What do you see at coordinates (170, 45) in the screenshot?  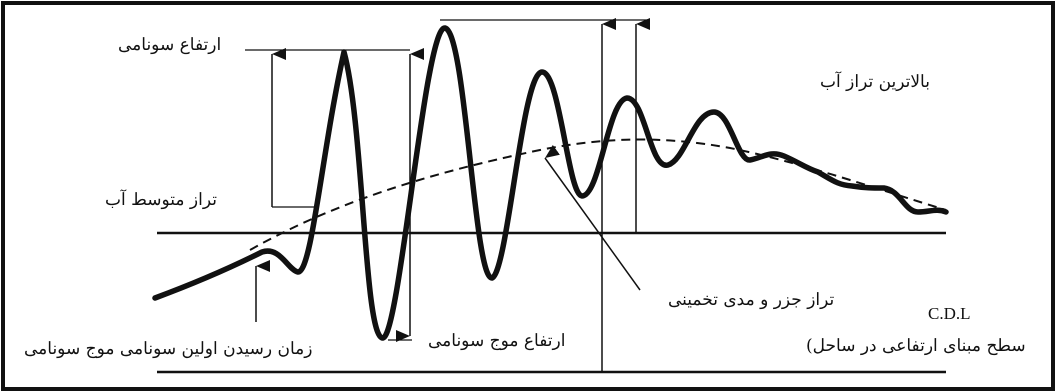 I see `label-tsunami-height: ارتفاع سونامی` at bounding box center [170, 45].